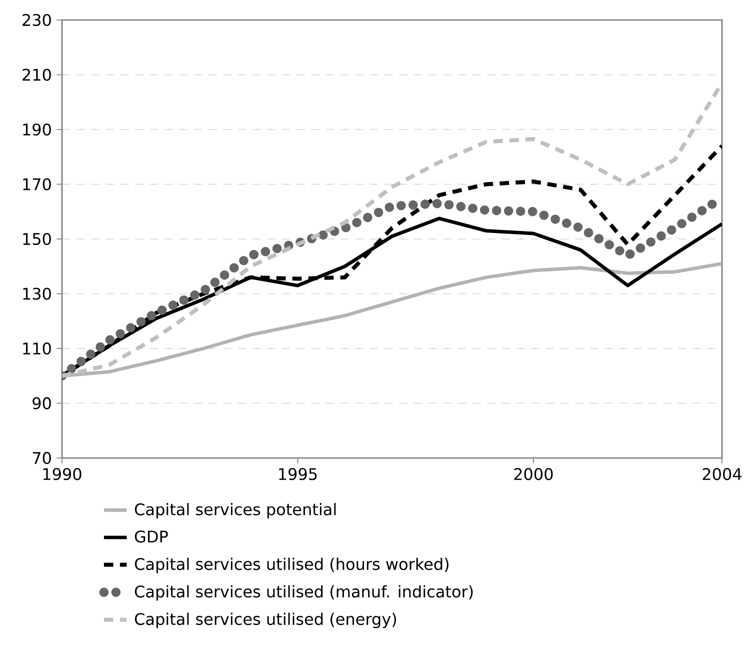 This screenshot has height=654, width=751. What do you see at coordinates (62, 474) in the screenshot?
I see `x-tick-label: 1990` at bounding box center [62, 474].